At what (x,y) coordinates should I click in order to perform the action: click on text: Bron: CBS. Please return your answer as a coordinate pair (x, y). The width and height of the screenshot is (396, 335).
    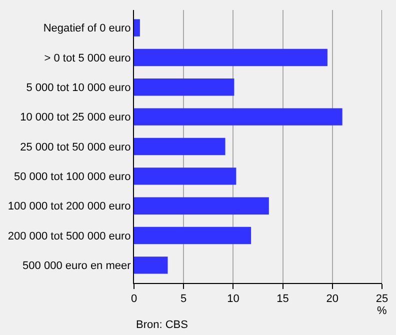
    Looking at the image, I should click on (162, 325).